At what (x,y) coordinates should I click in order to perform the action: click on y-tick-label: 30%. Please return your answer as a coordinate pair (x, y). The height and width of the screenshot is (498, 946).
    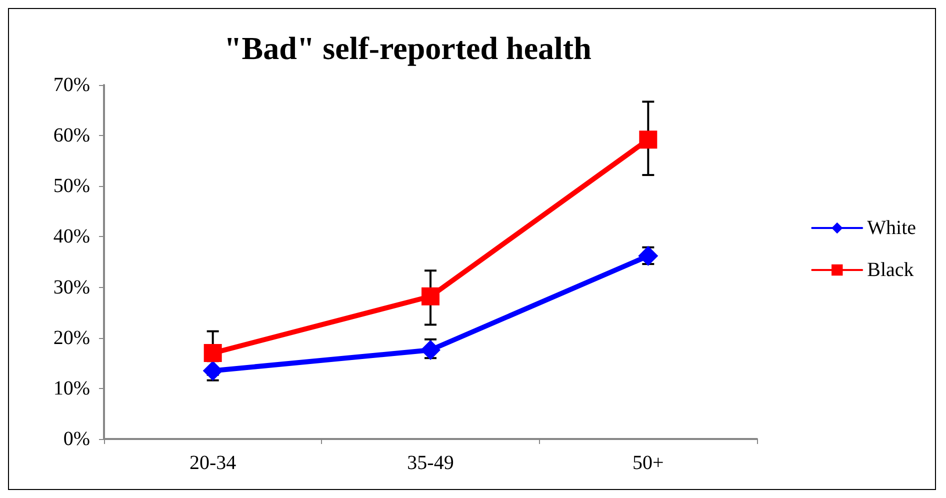
    Looking at the image, I should click on (71, 287).